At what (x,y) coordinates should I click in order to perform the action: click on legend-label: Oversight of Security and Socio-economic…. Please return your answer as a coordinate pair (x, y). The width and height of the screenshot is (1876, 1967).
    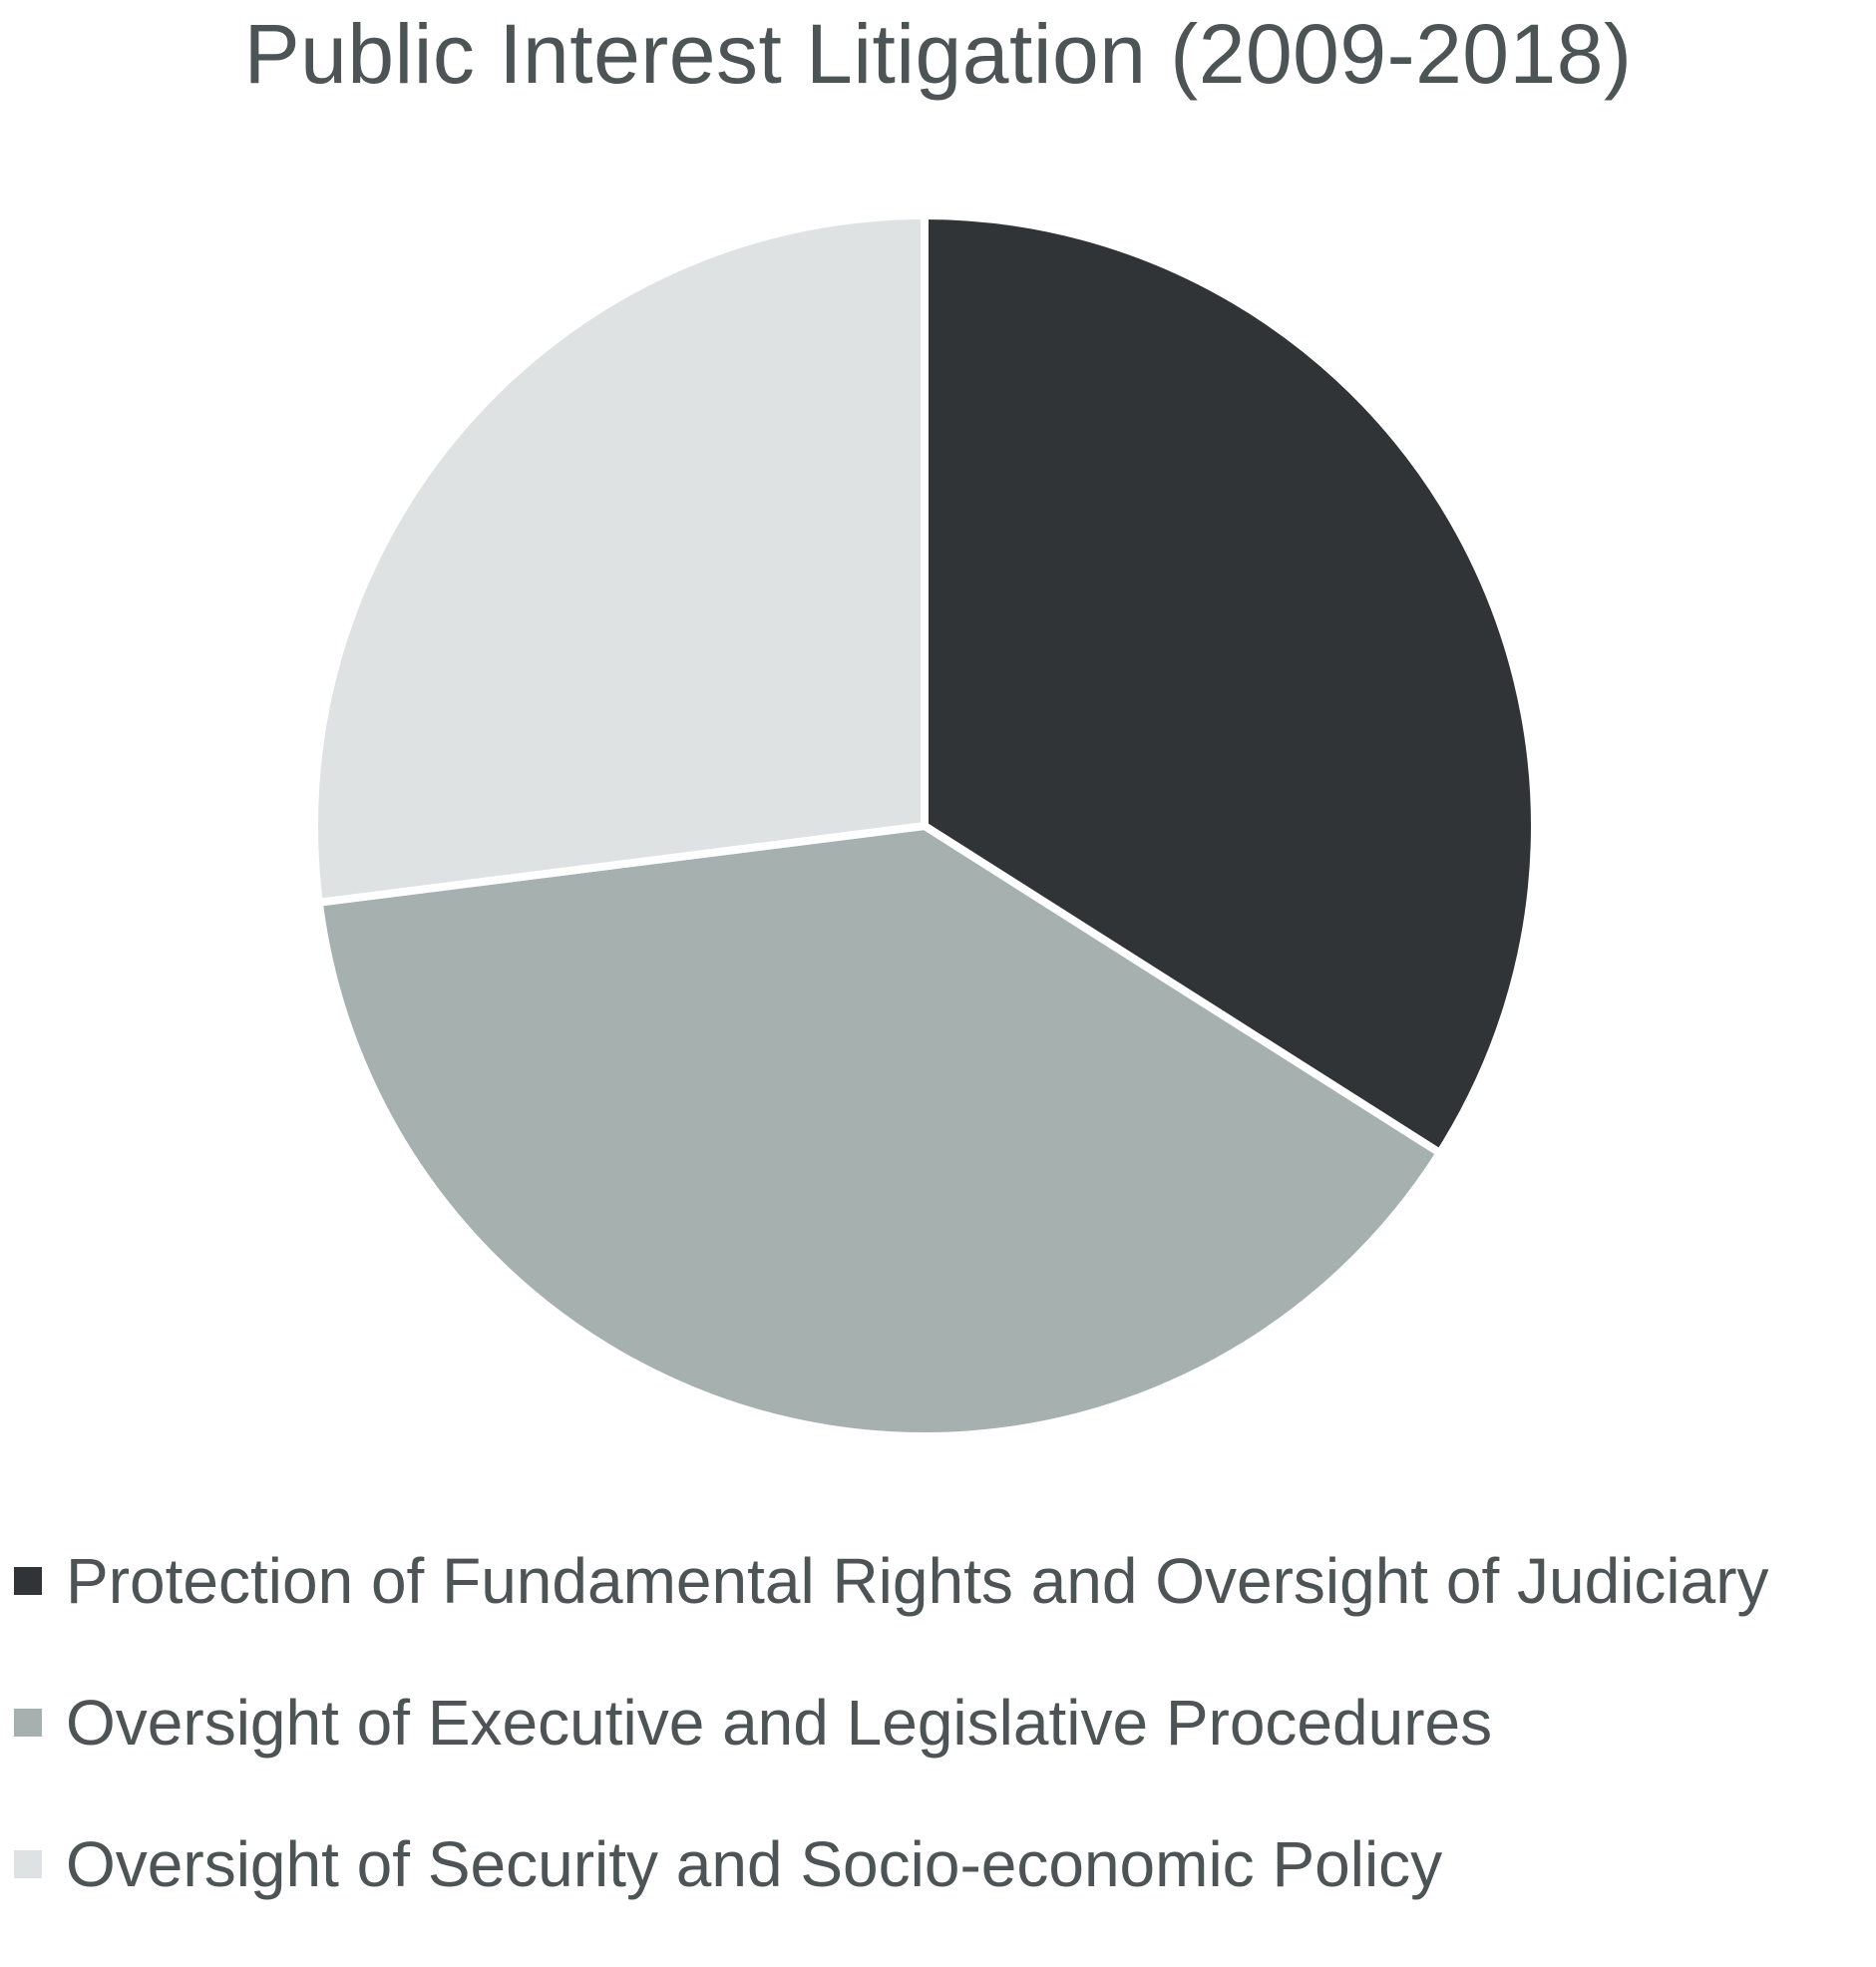
    Looking at the image, I should click on (755, 1864).